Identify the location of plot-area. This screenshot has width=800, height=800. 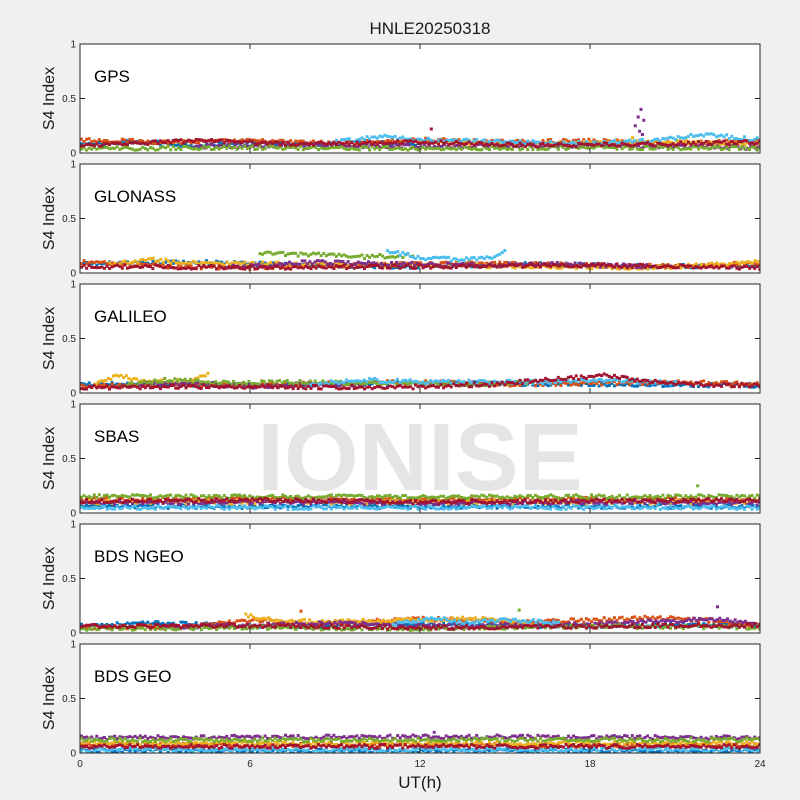
(420, 98).